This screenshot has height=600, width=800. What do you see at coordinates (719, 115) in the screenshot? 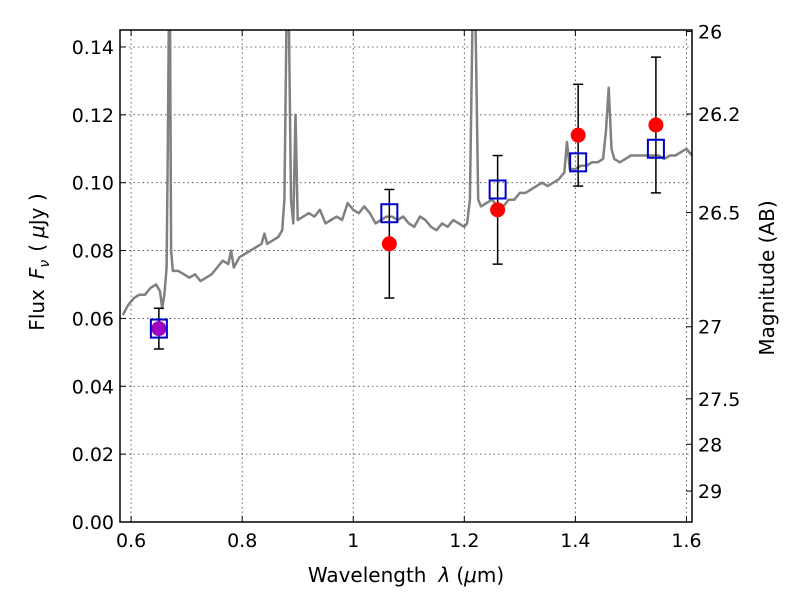
I see `mag-tick-label: 26.2` at bounding box center [719, 115].